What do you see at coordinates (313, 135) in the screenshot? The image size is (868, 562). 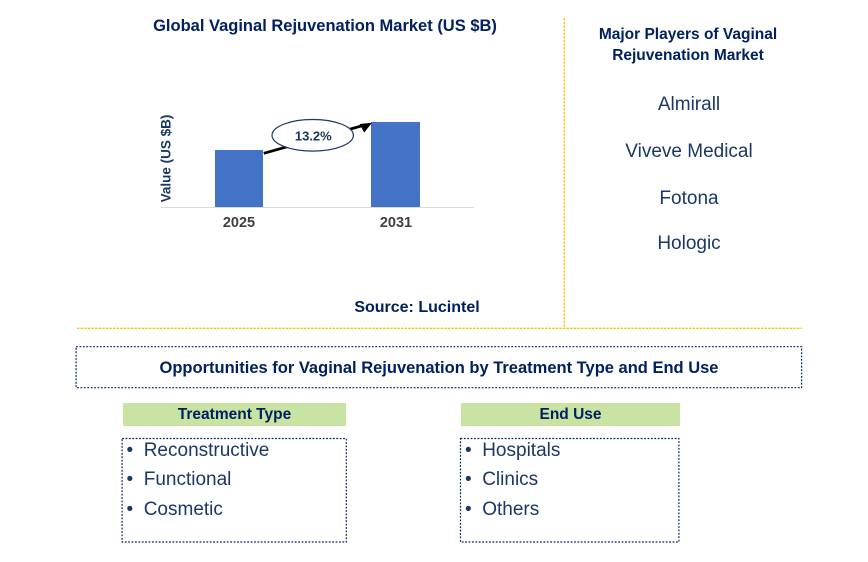 I see `svg-text: 13.2%` at bounding box center [313, 135].